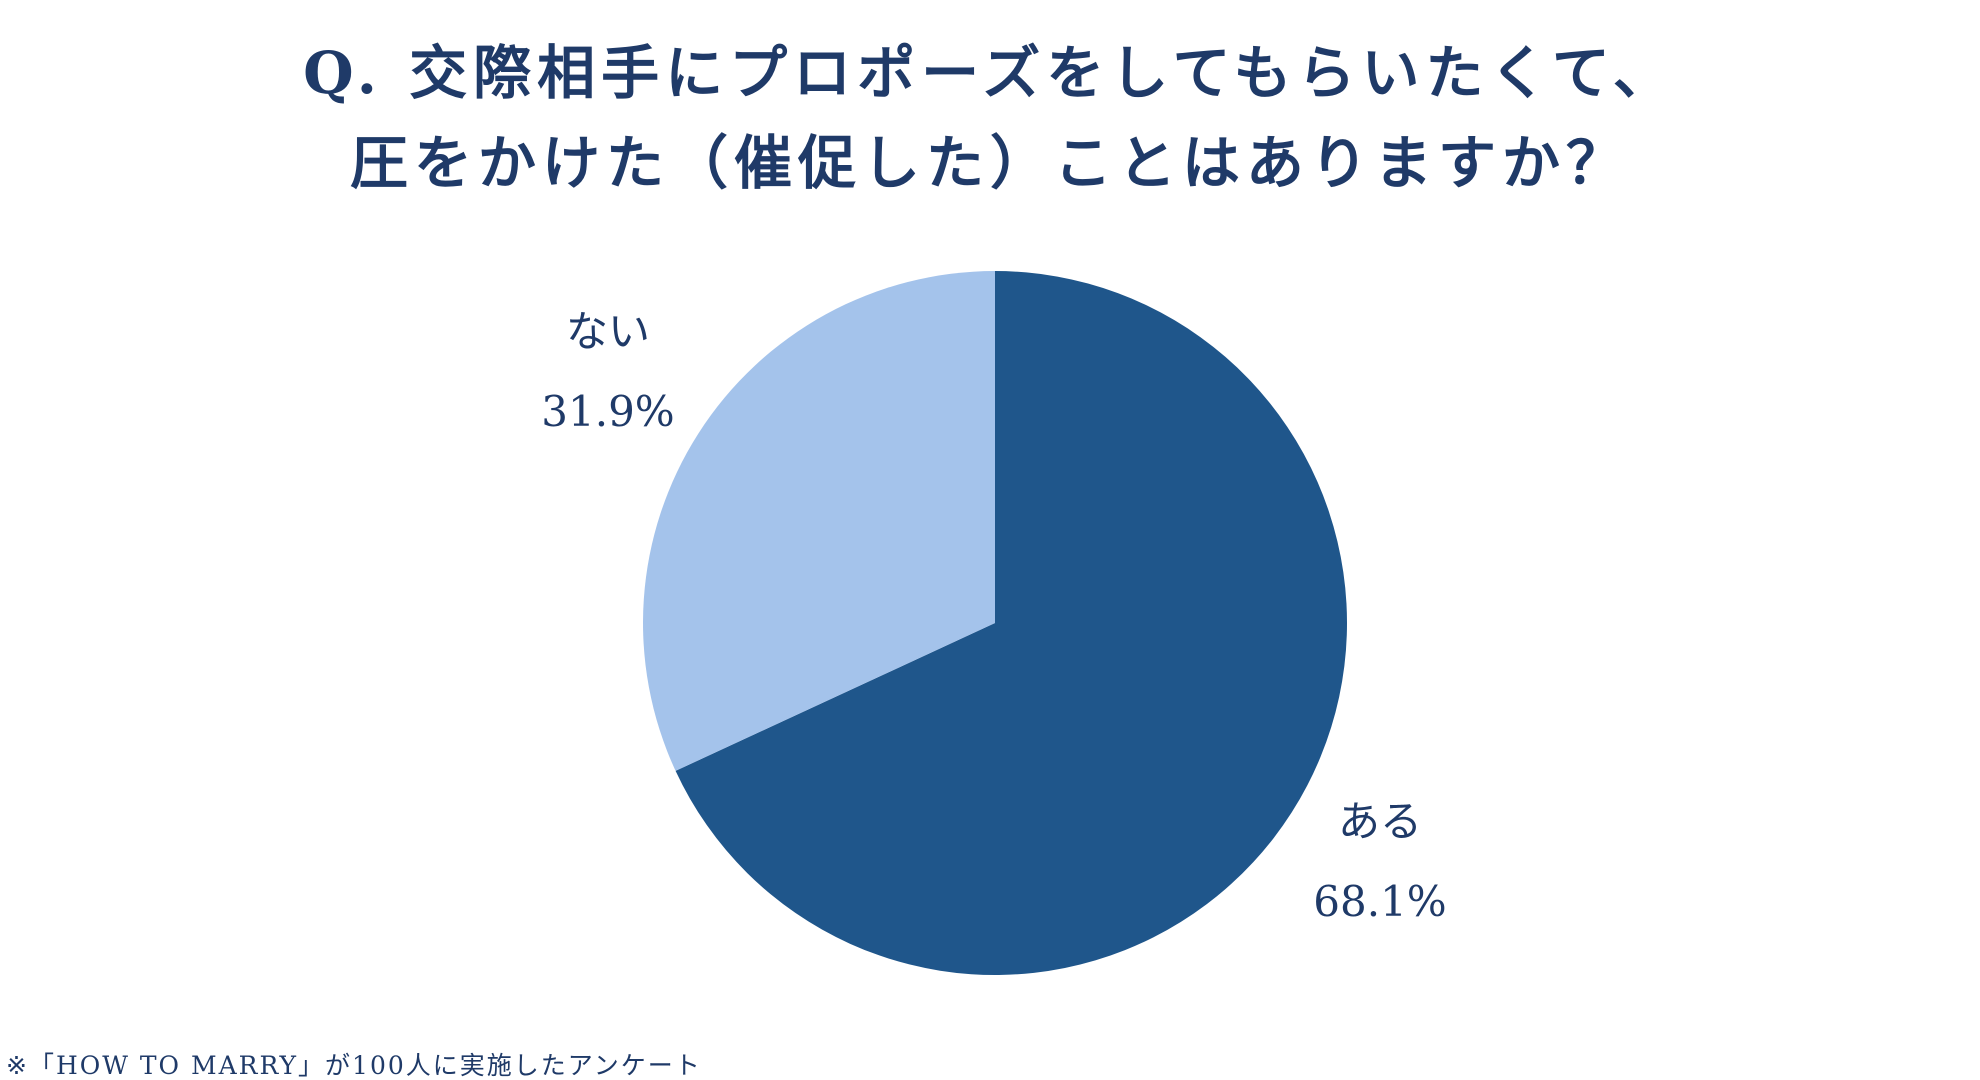  What do you see at coordinates (1380, 821) in the screenshot?
I see `slice-label-aru: ある` at bounding box center [1380, 821].